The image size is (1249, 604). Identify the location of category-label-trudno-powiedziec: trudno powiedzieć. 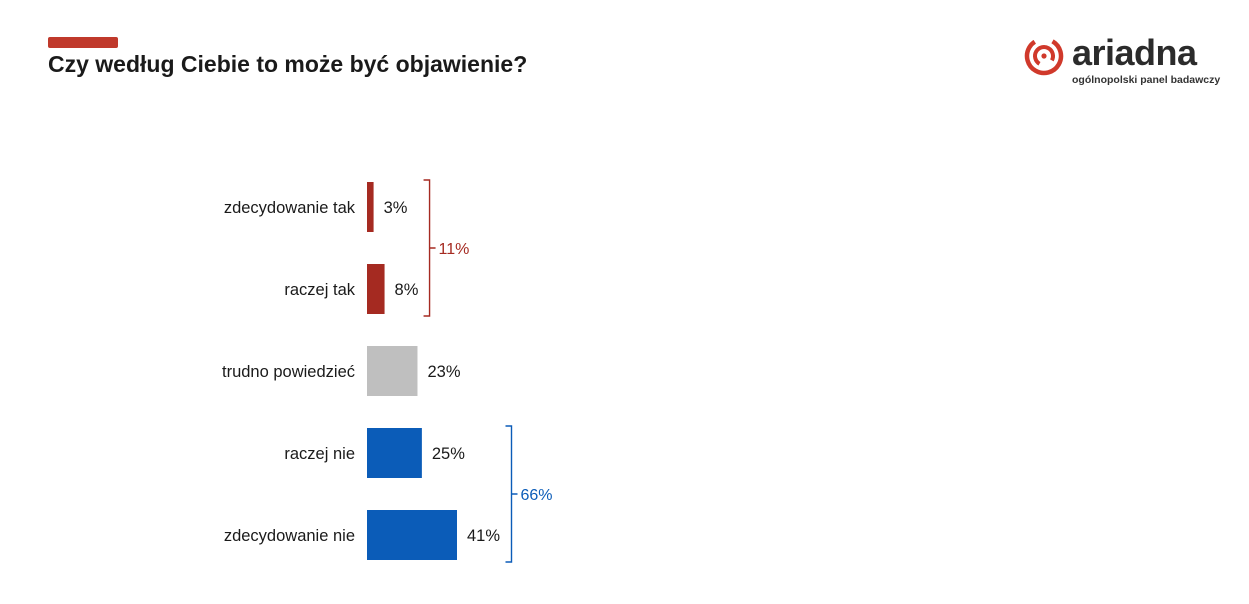
(288, 372).